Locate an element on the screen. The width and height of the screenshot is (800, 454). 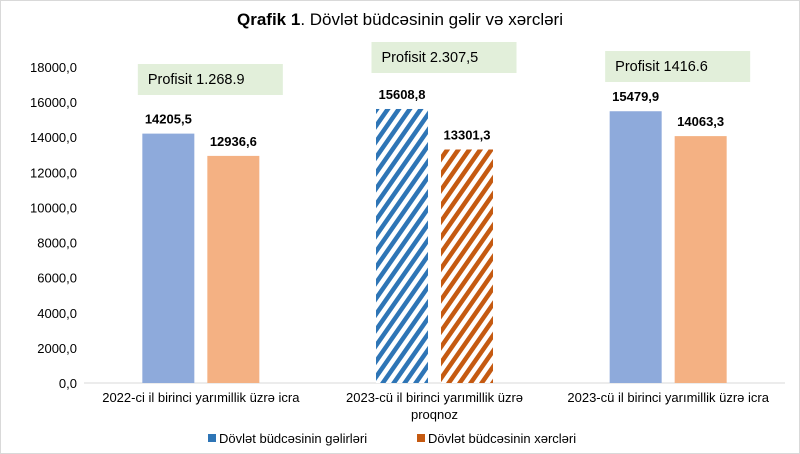
title-bold: Qrafik 1 is located at coordinates (268, 19).